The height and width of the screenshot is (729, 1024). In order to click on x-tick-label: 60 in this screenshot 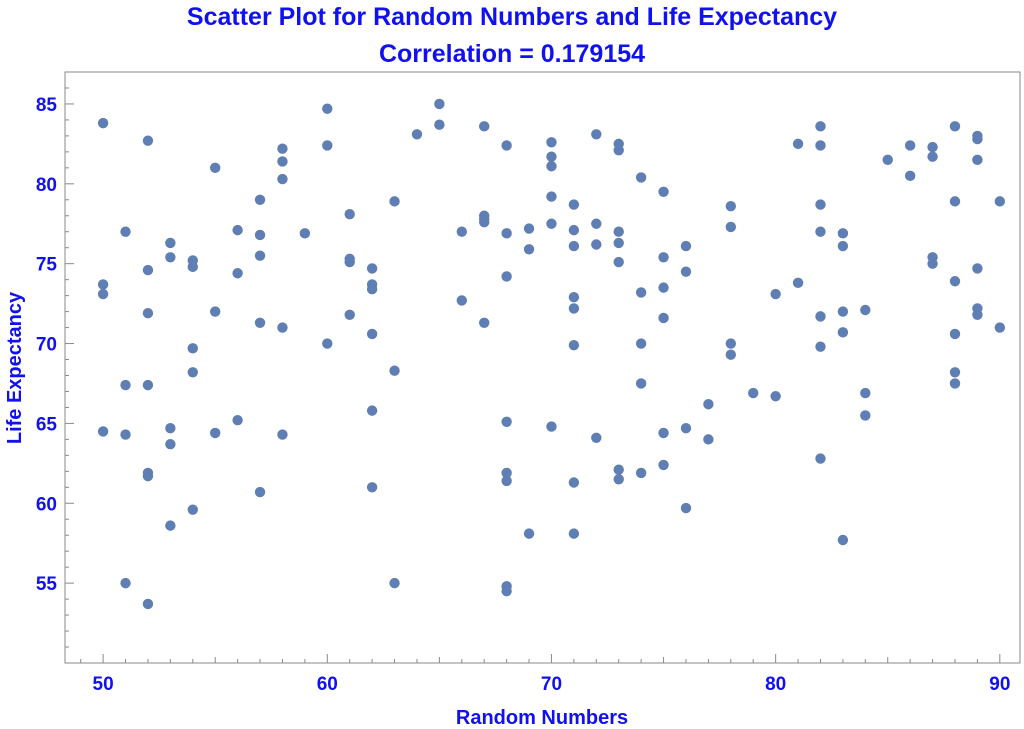, I will do `click(327, 684)`.